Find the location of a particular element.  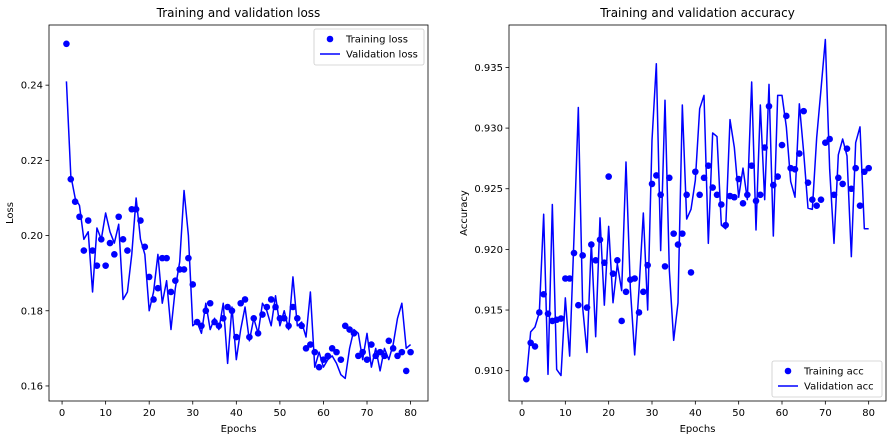

accuracy-x-tick-label: 80 is located at coordinates (868, 413).